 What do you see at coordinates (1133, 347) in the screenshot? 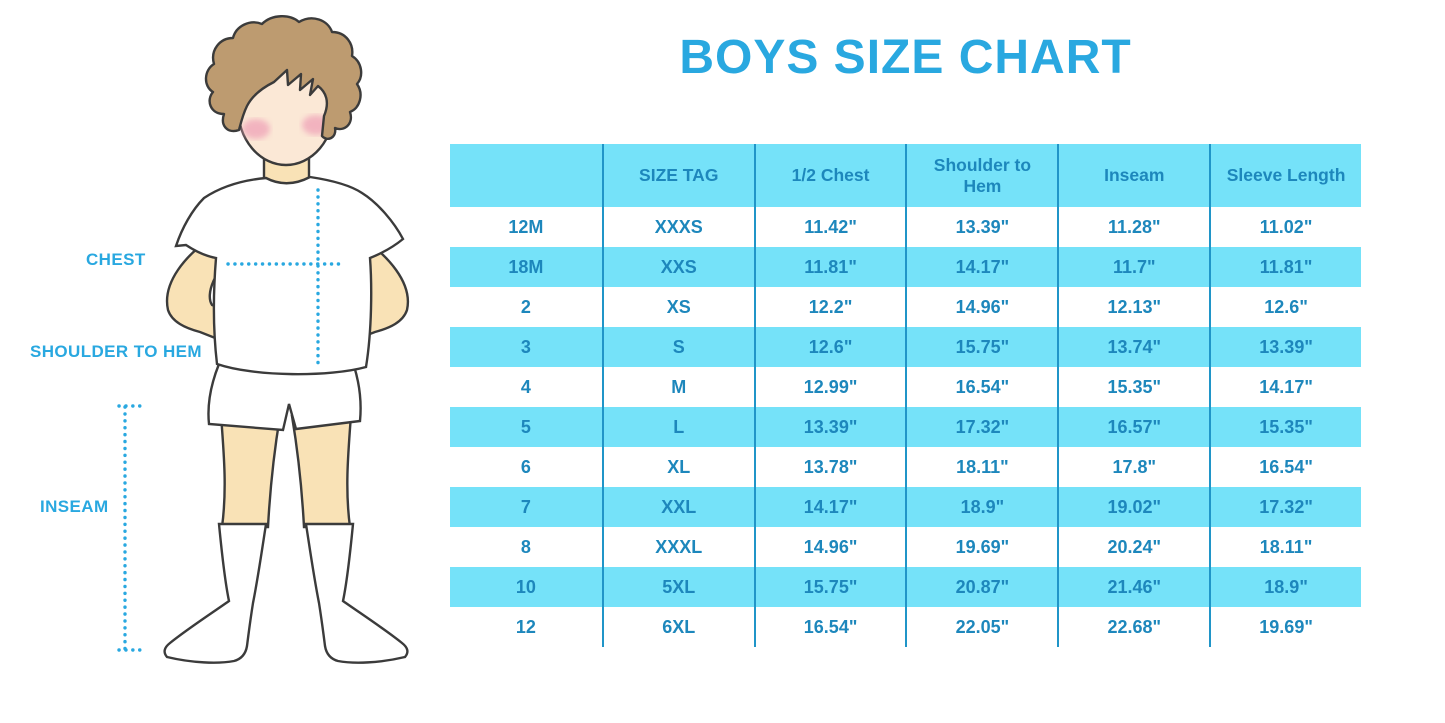
I see `table-cell: 13.74"` at bounding box center [1133, 347].